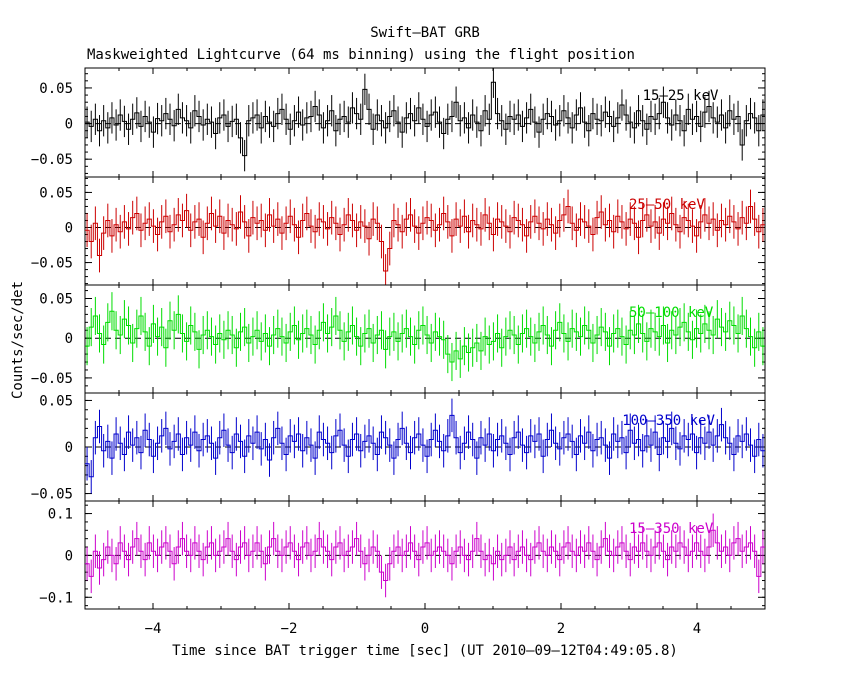  What do you see at coordinates (60, 515) in the screenshot?
I see `y-tick-label: 0.1` at bounding box center [60, 515].